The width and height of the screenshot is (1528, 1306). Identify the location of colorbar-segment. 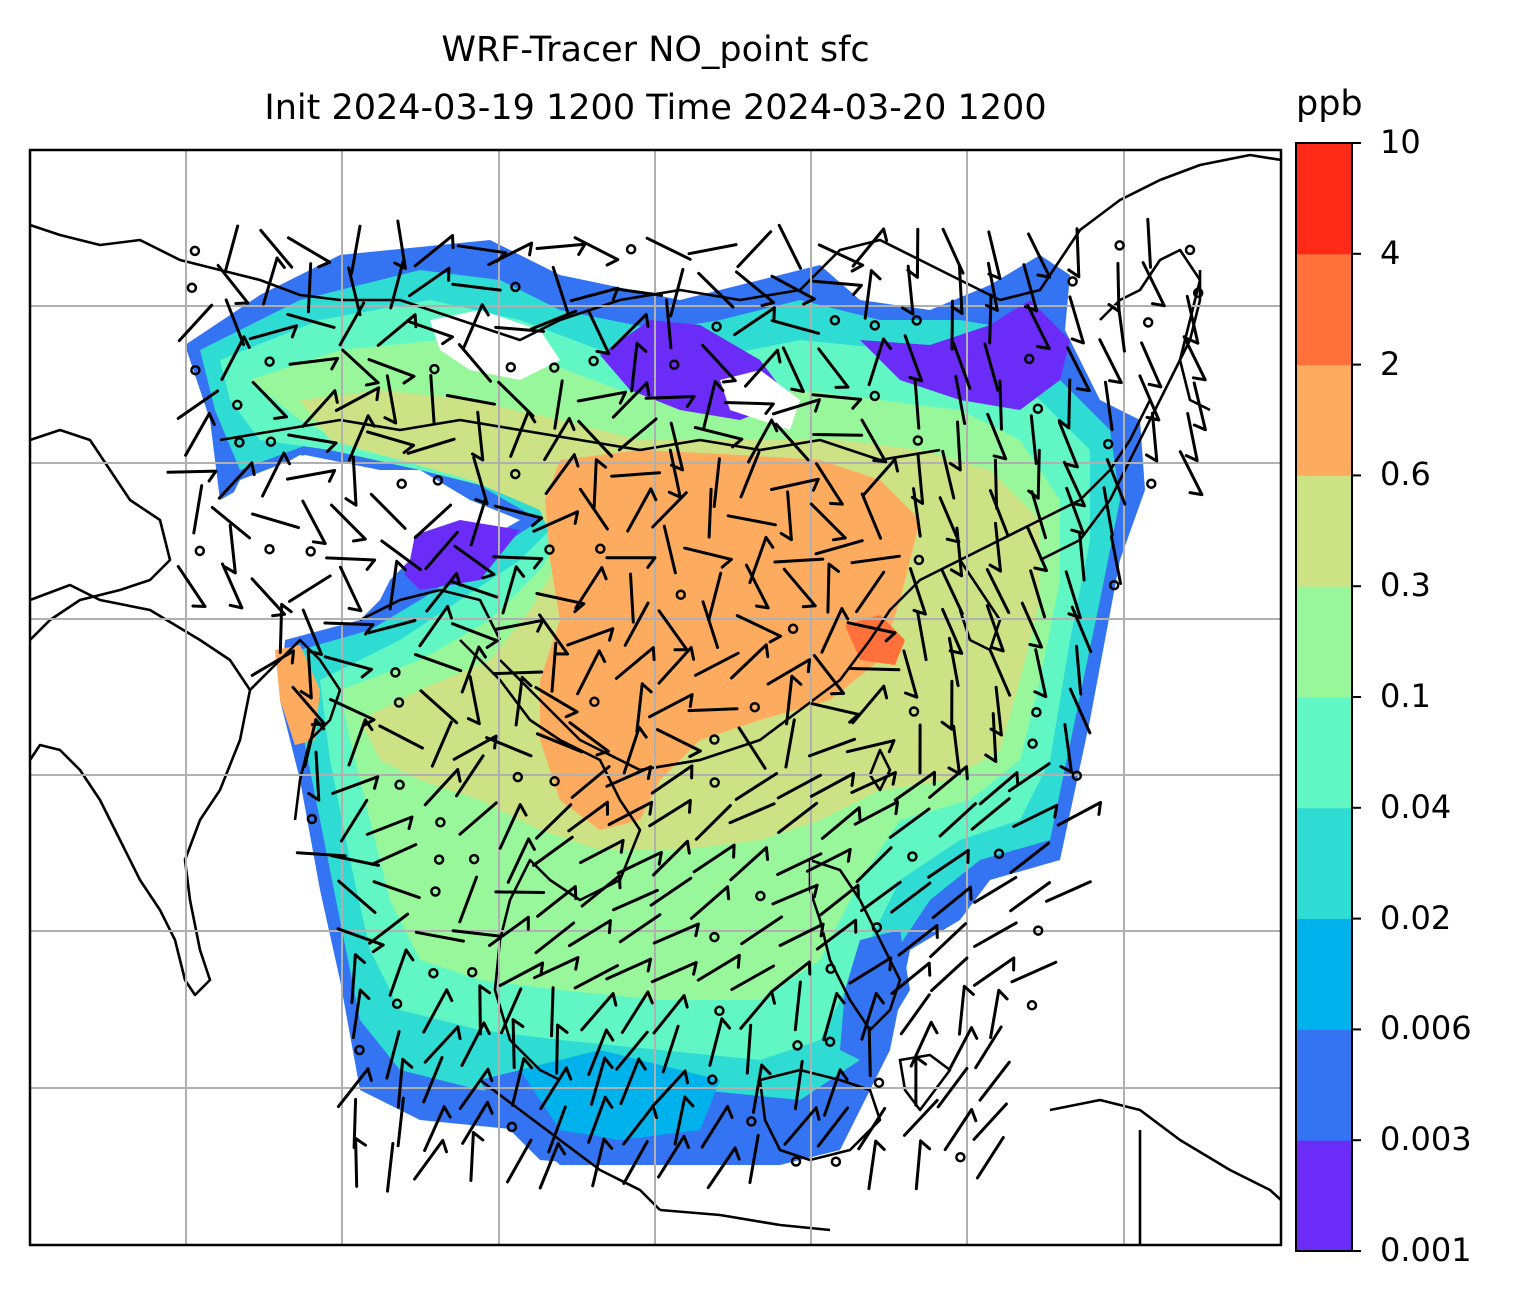
(1324, 199).